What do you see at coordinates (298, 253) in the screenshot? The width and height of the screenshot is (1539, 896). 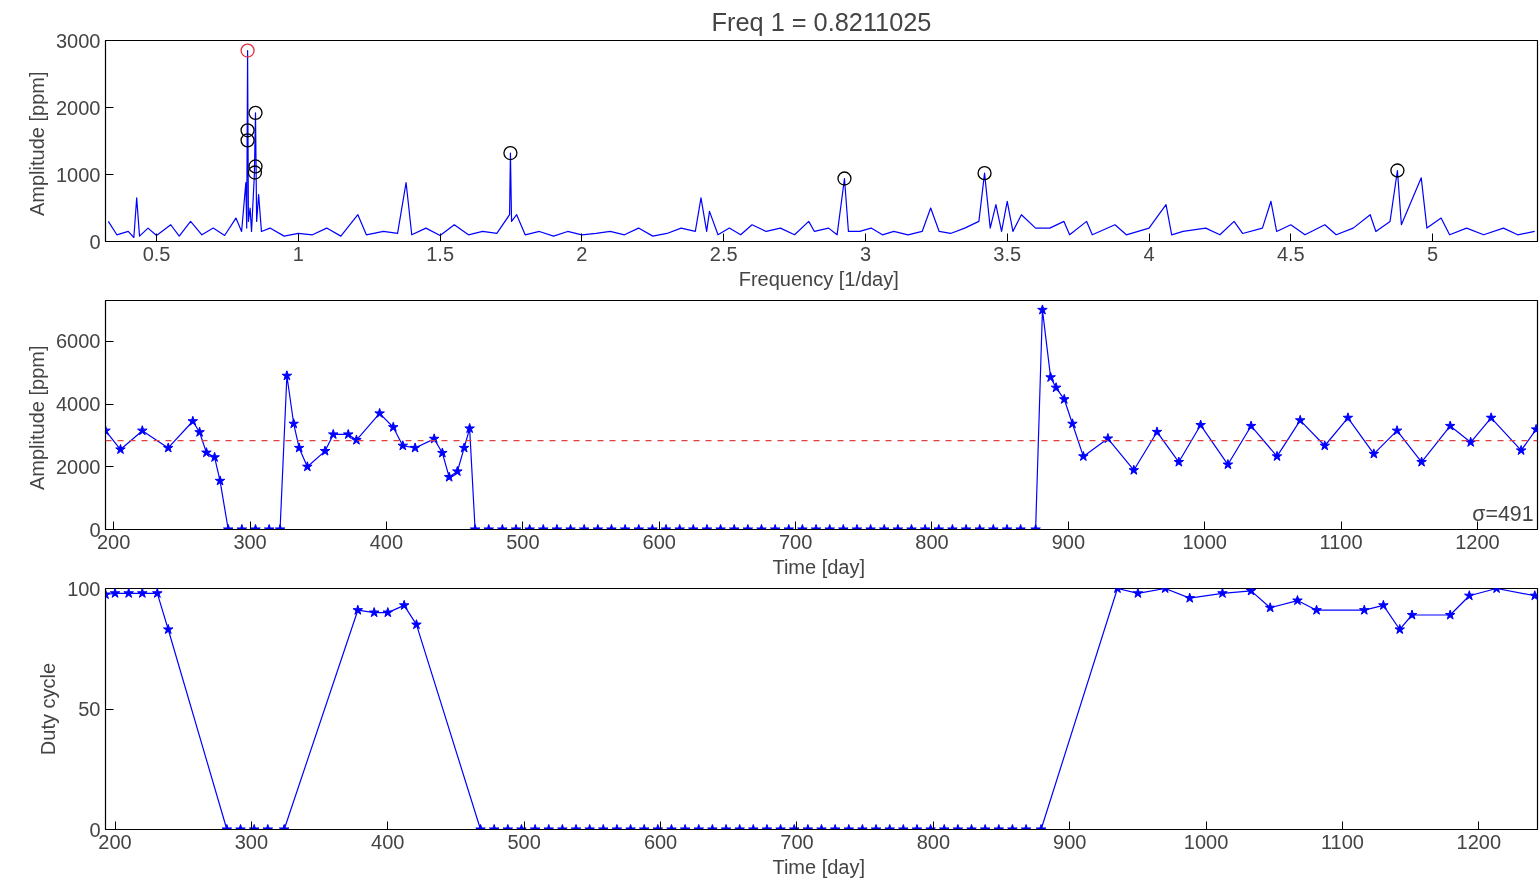 I see `x-tick-label: 1` at bounding box center [298, 253].